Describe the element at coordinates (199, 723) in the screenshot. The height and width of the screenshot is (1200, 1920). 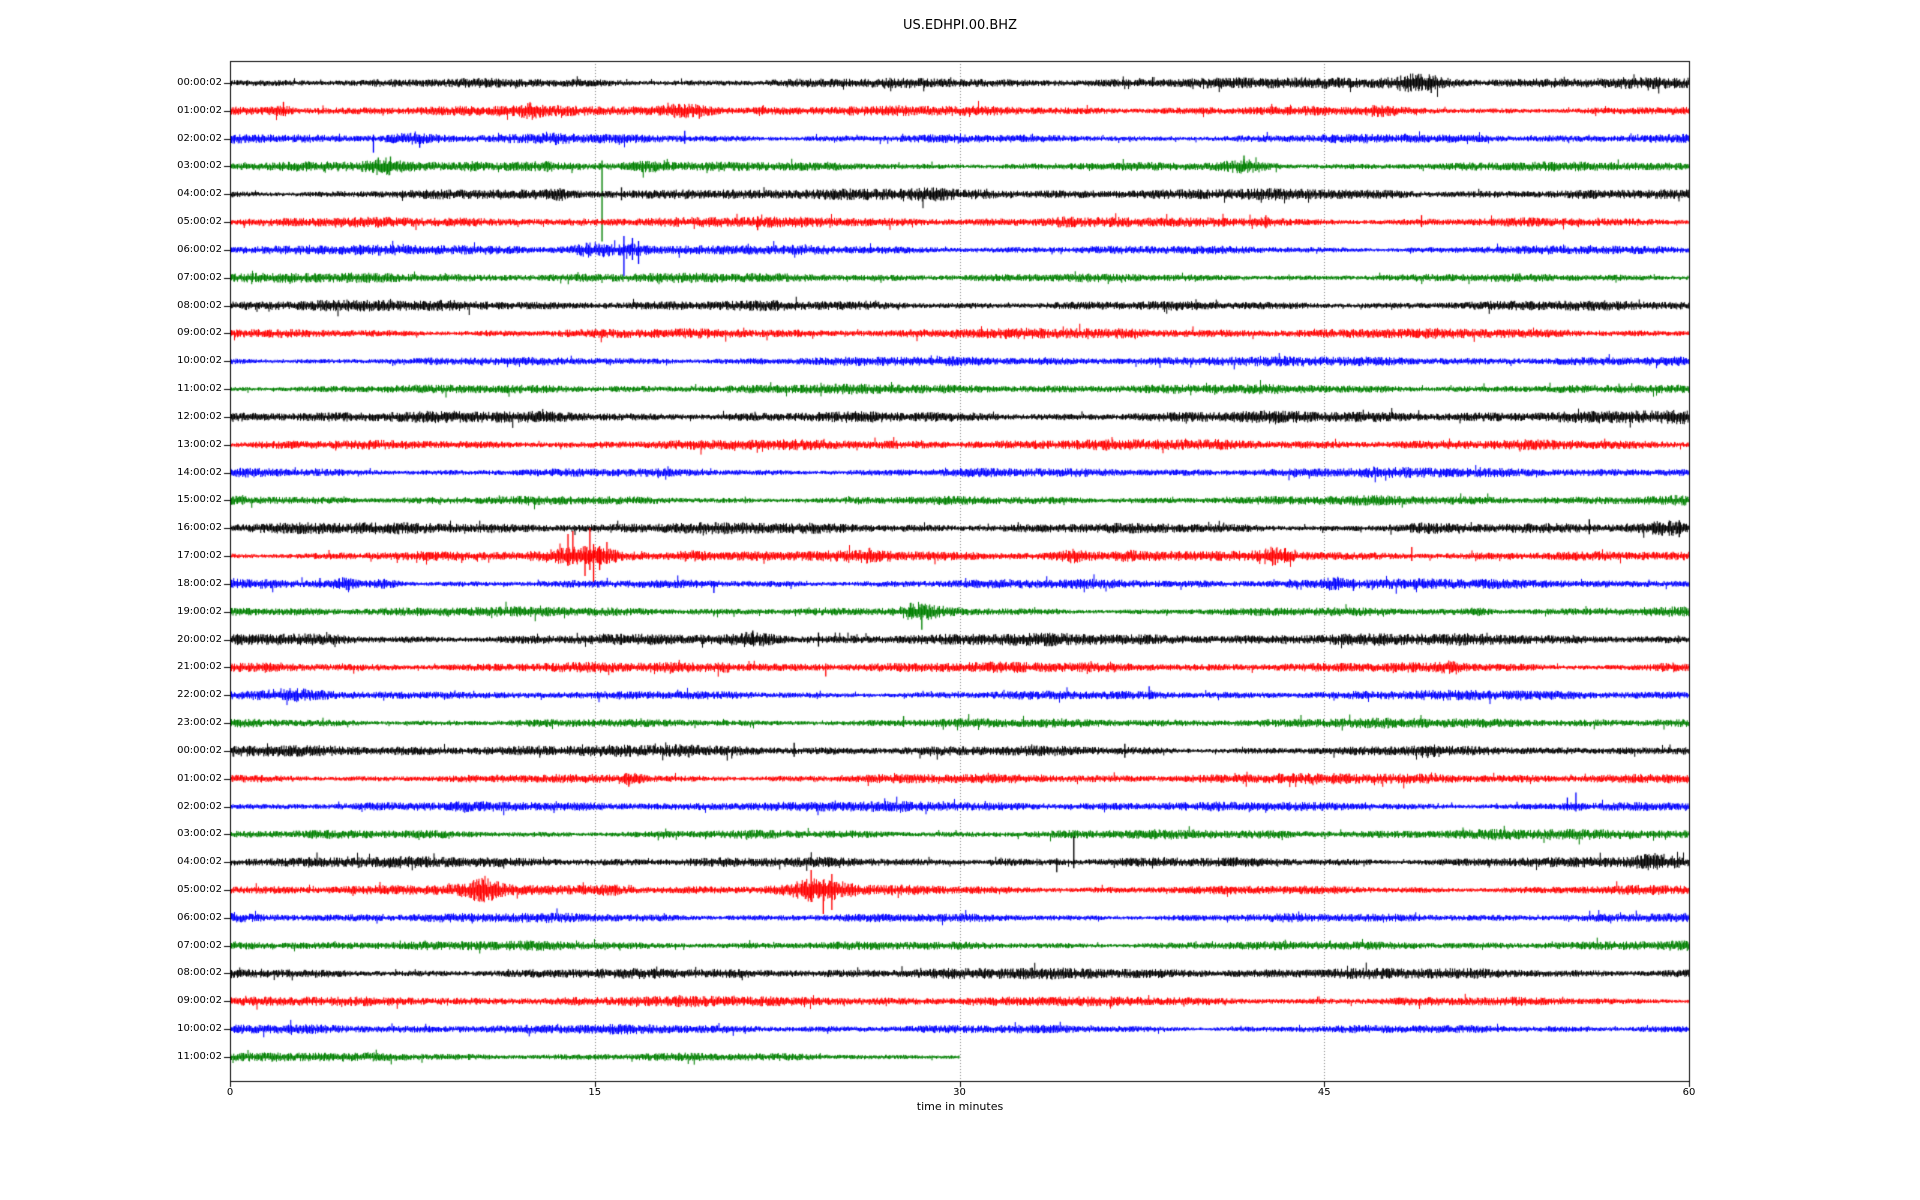
I see `y-tick-label: 23:00:02` at that location.